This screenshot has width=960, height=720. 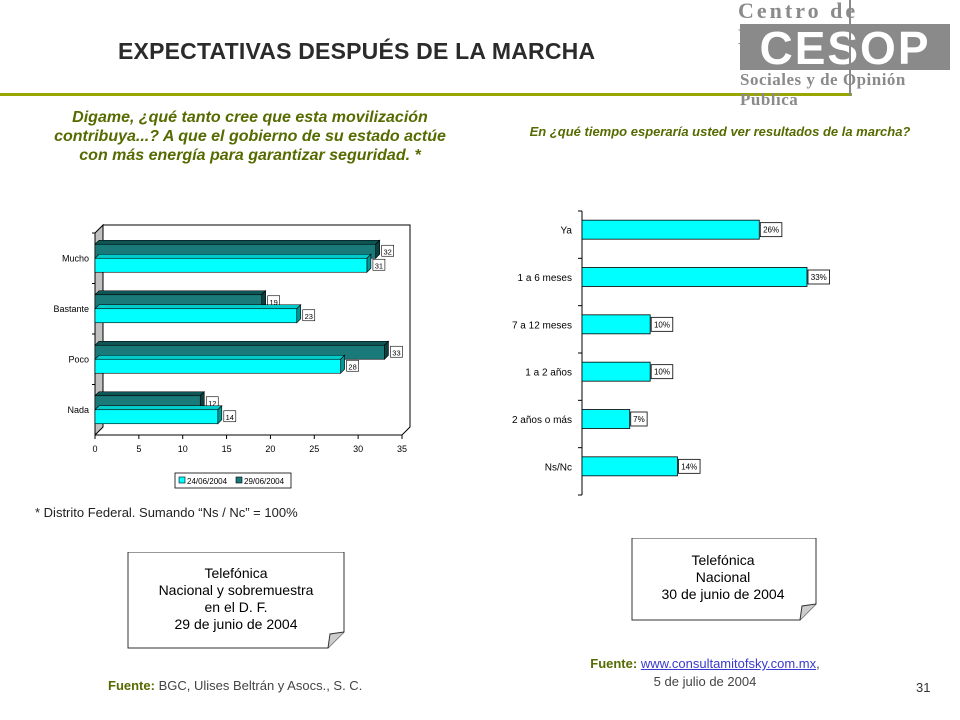 I want to click on data-label: 32, so click(x=388, y=251).